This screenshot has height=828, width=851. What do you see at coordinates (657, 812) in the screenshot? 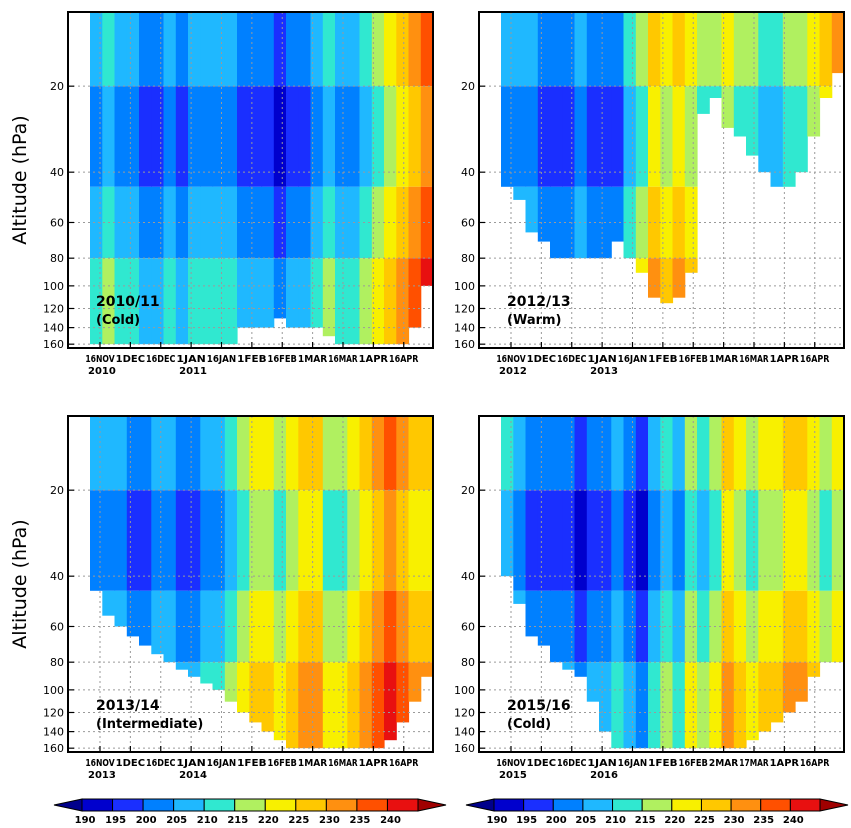
I see `colorbar-right: 190 195 200 205 210 215 220 225 230 235 240` at bounding box center [657, 812].